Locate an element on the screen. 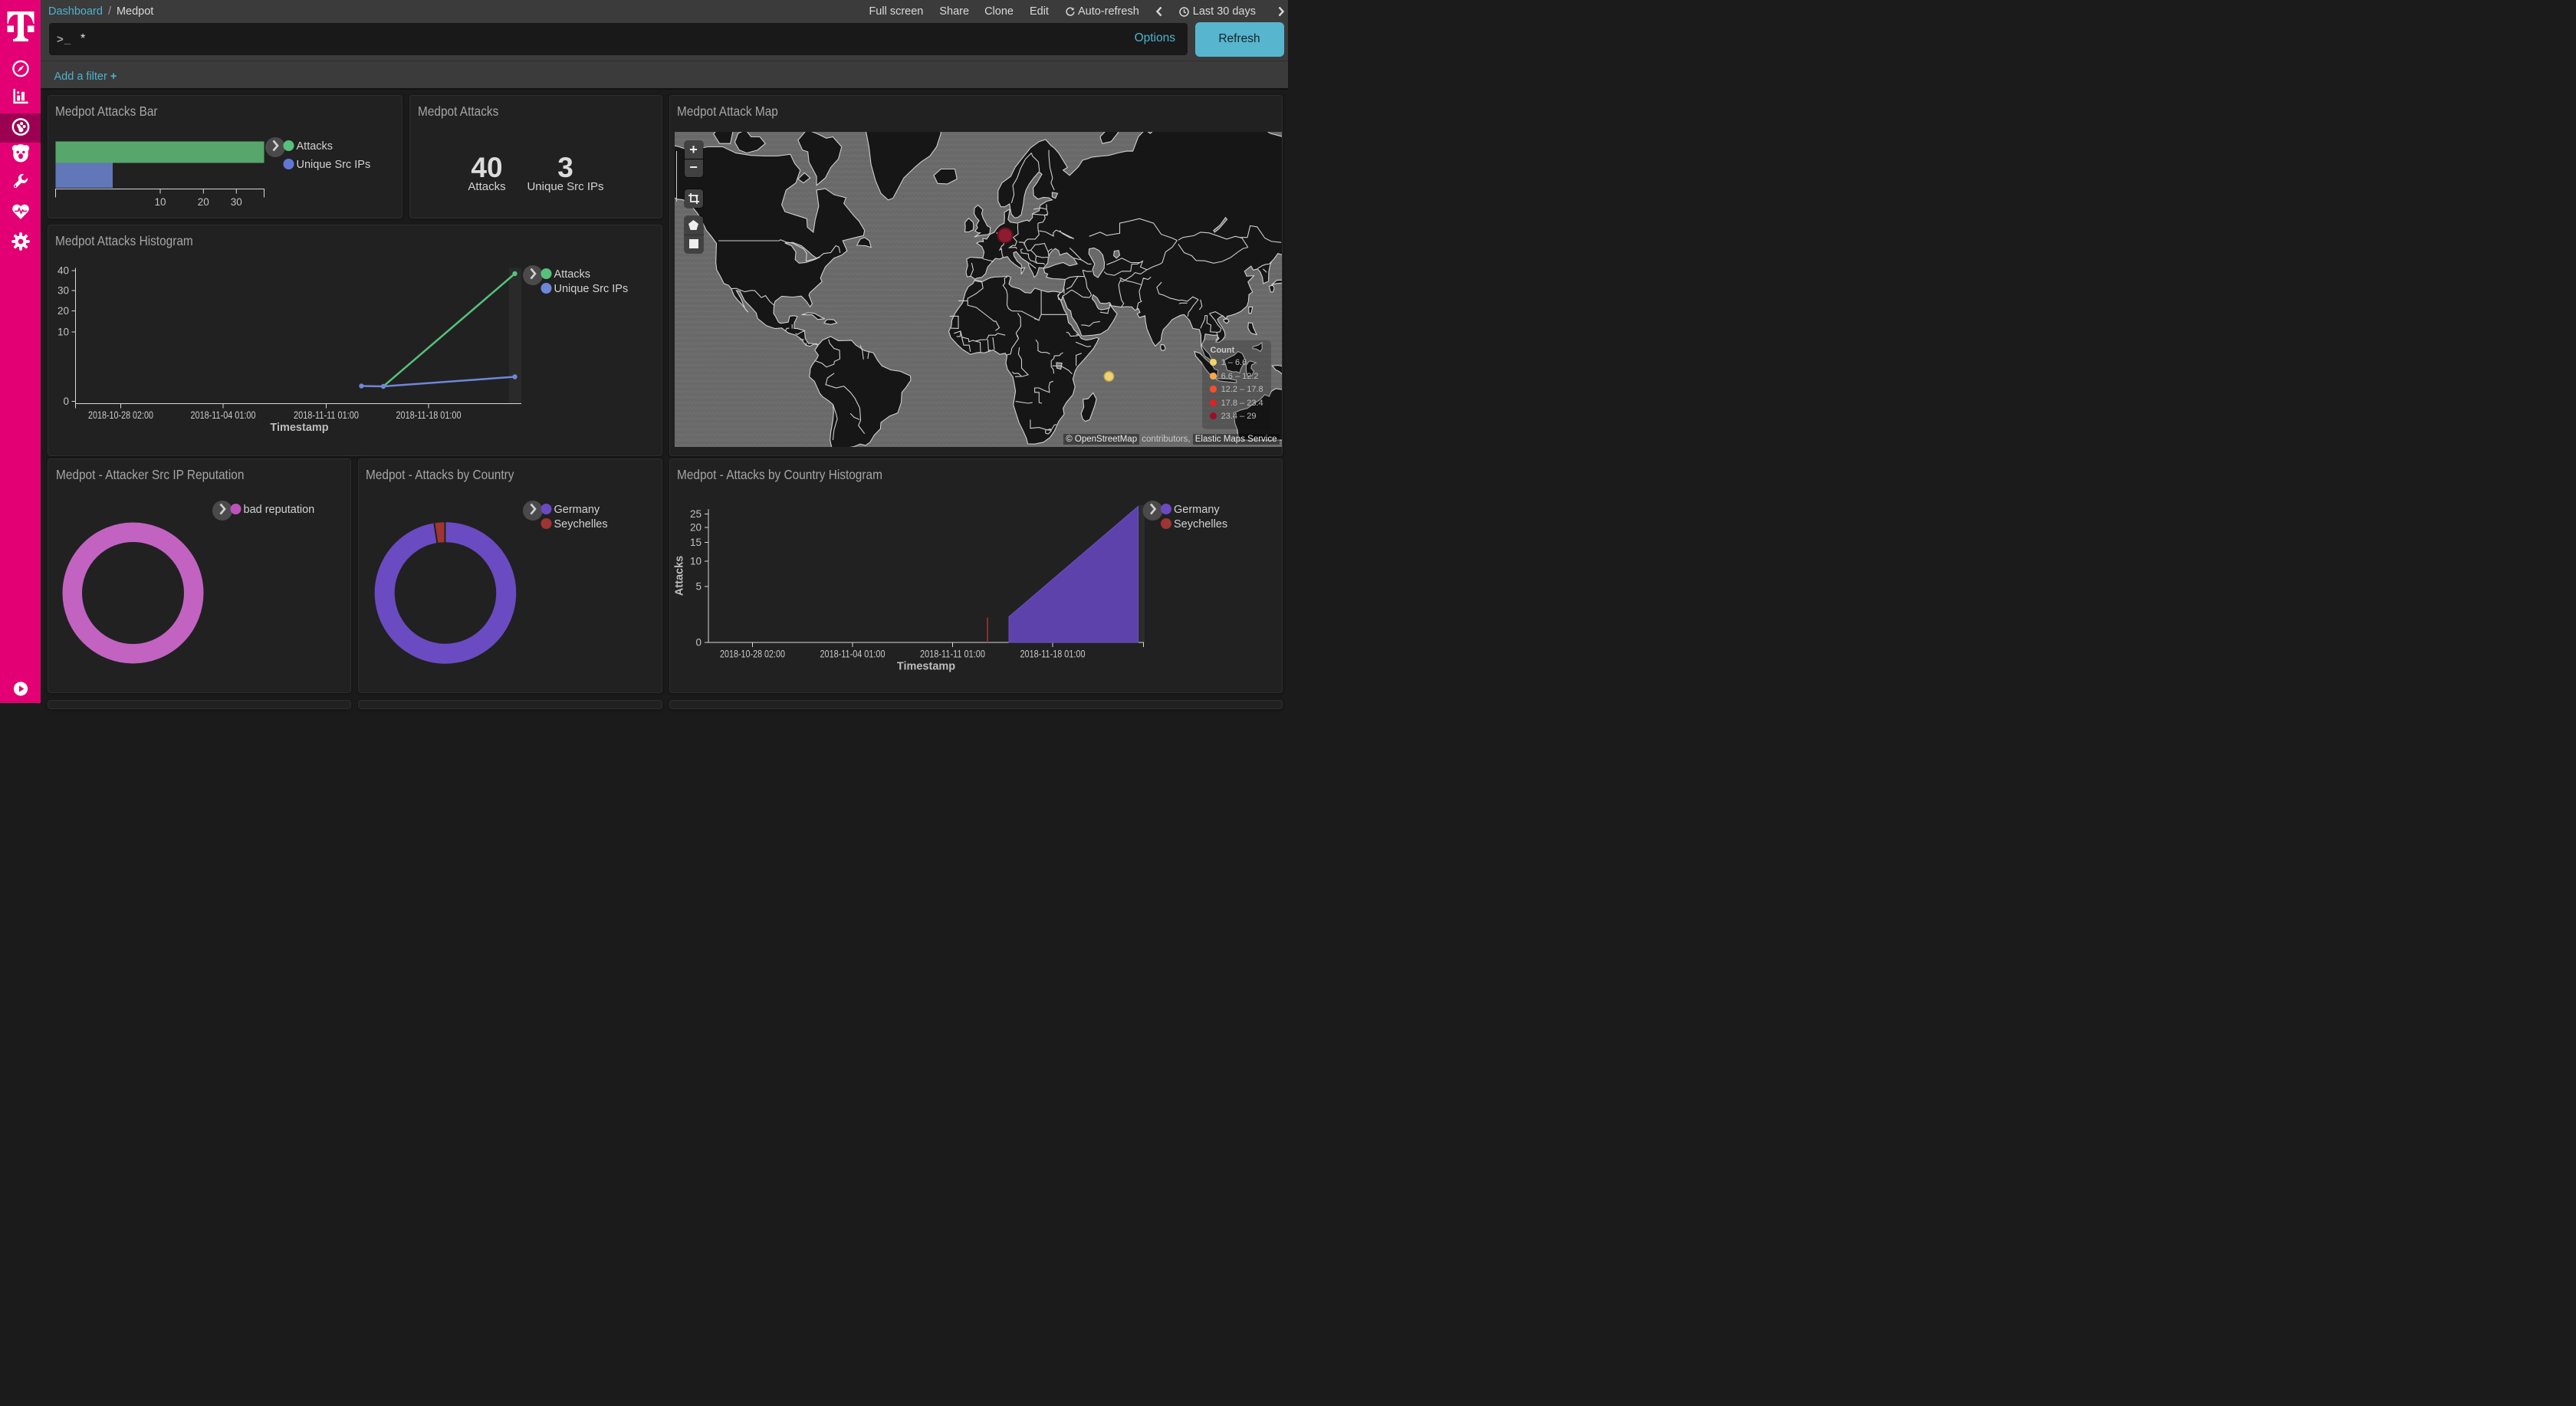 The height and width of the screenshot is (1406, 2576). svg-text: bad reputation is located at coordinates (280, 510).